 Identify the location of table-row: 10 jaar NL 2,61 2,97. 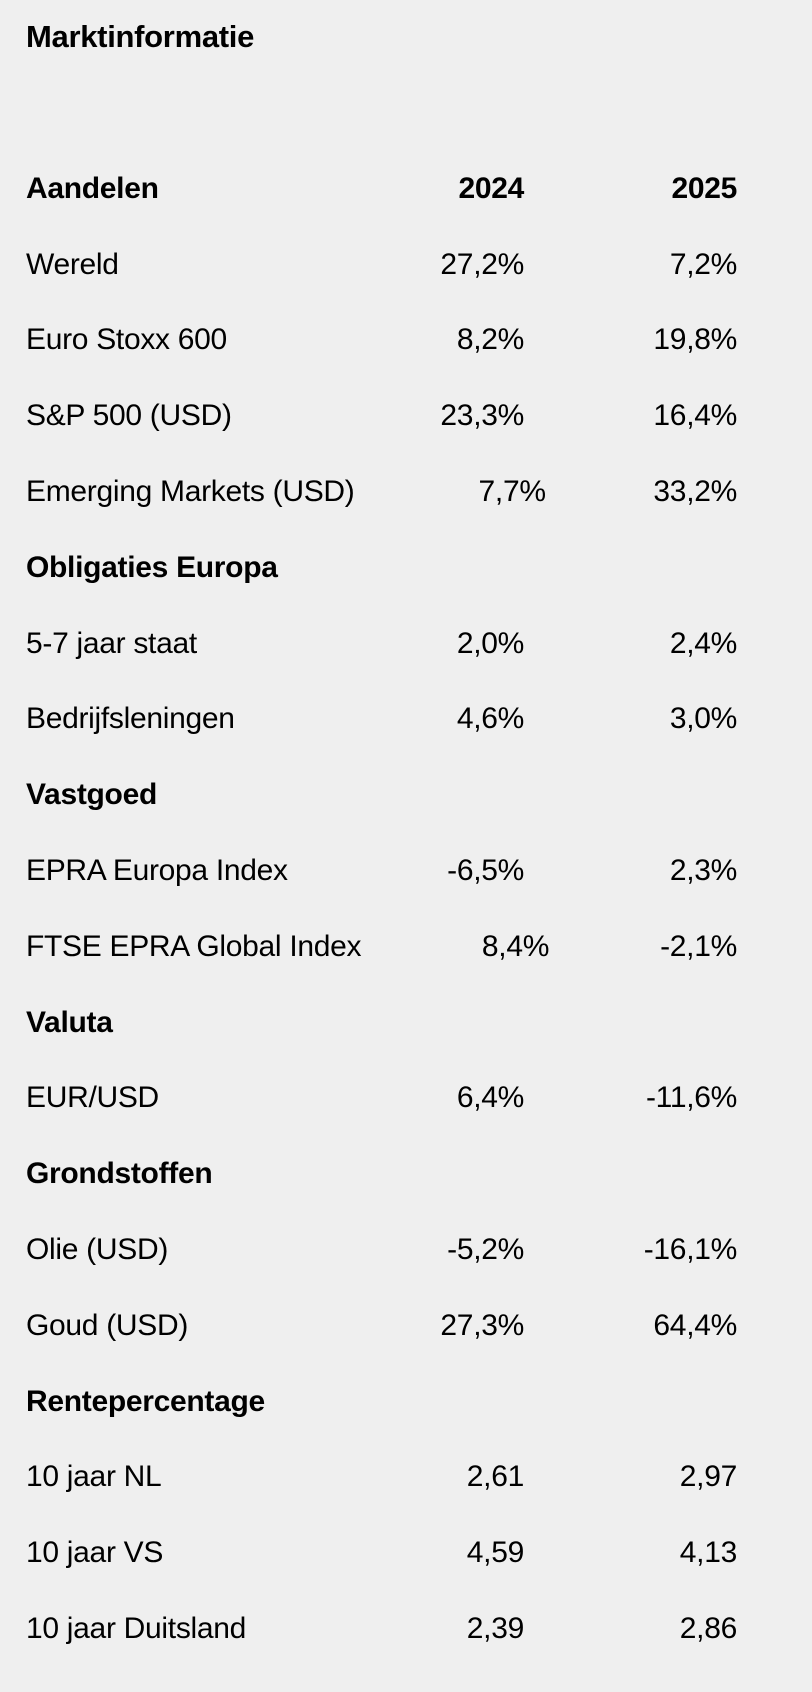
(406, 1478).